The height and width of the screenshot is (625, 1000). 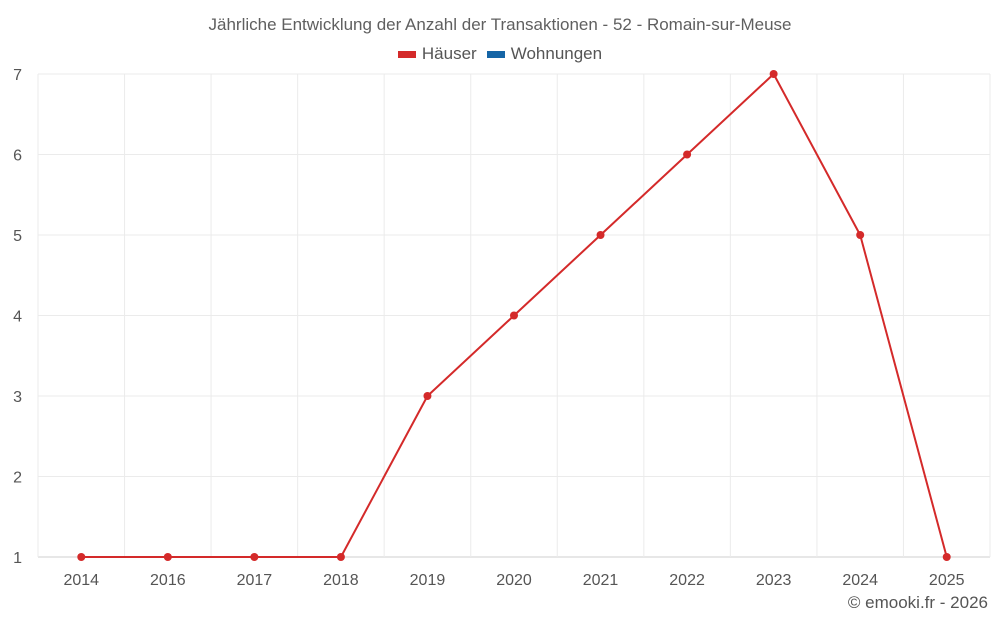 What do you see at coordinates (774, 580) in the screenshot?
I see `x-tick-label: 2023` at bounding box center [774, 580].